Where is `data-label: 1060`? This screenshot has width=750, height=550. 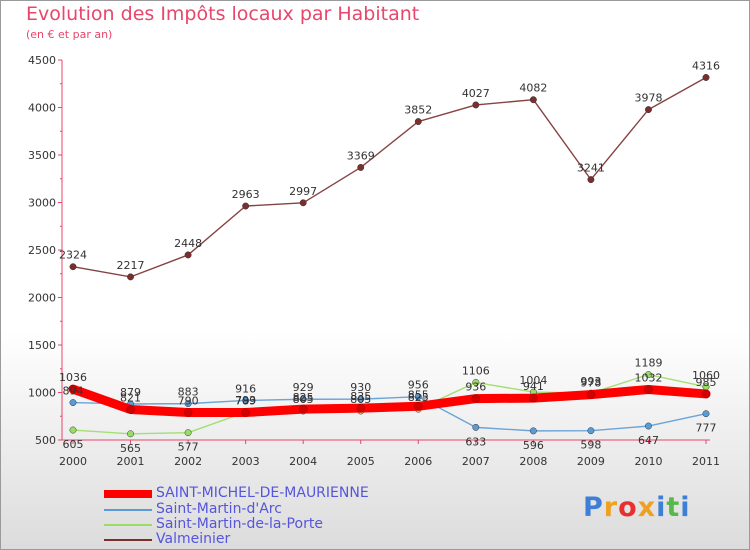 data-label: 1060 is located at coordinates (706, 375).